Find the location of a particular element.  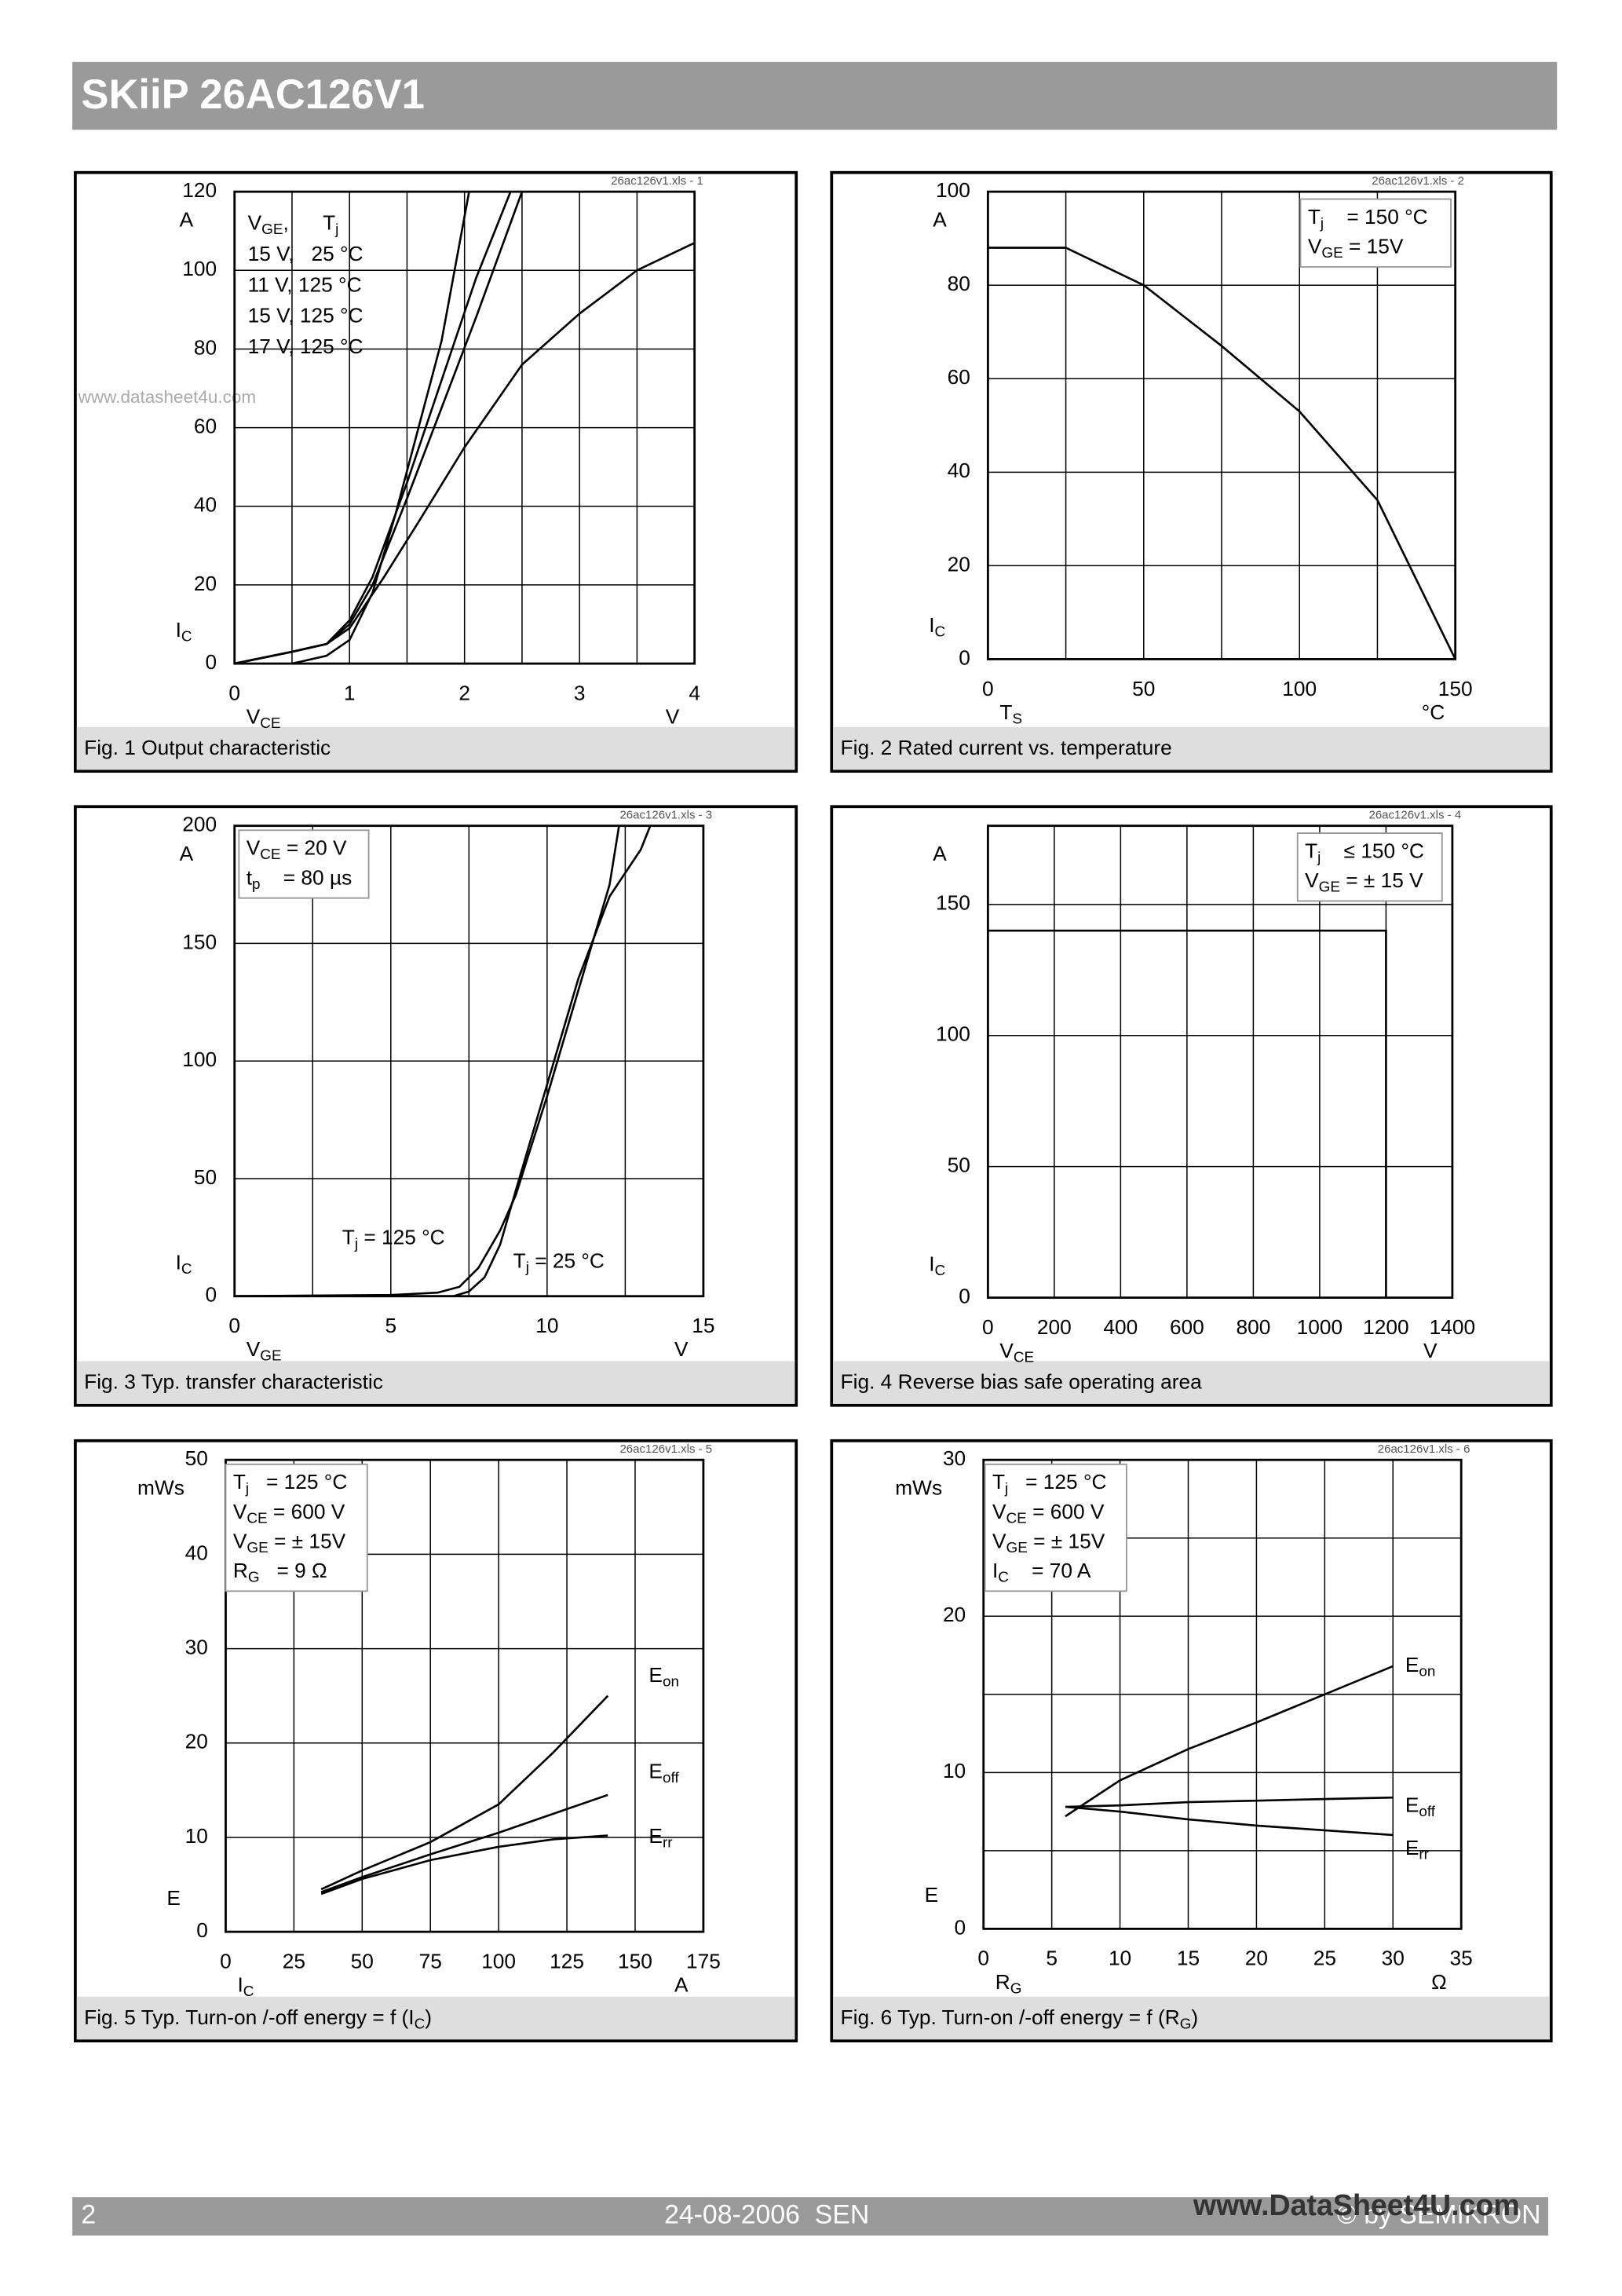

condition-text: VGE = ± 15 V is located at coordinates (1364, 882).